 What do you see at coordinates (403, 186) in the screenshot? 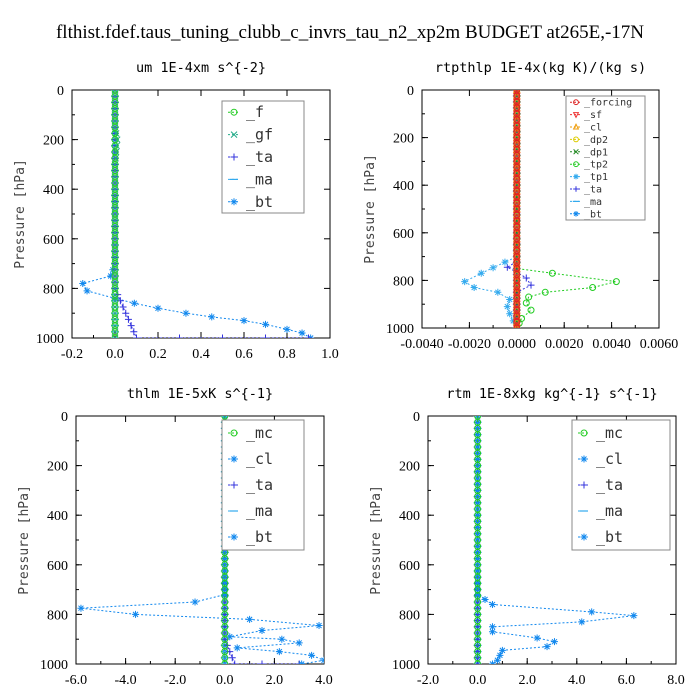
I see `y-tick-label: 400` at bounding box center [403, 186].